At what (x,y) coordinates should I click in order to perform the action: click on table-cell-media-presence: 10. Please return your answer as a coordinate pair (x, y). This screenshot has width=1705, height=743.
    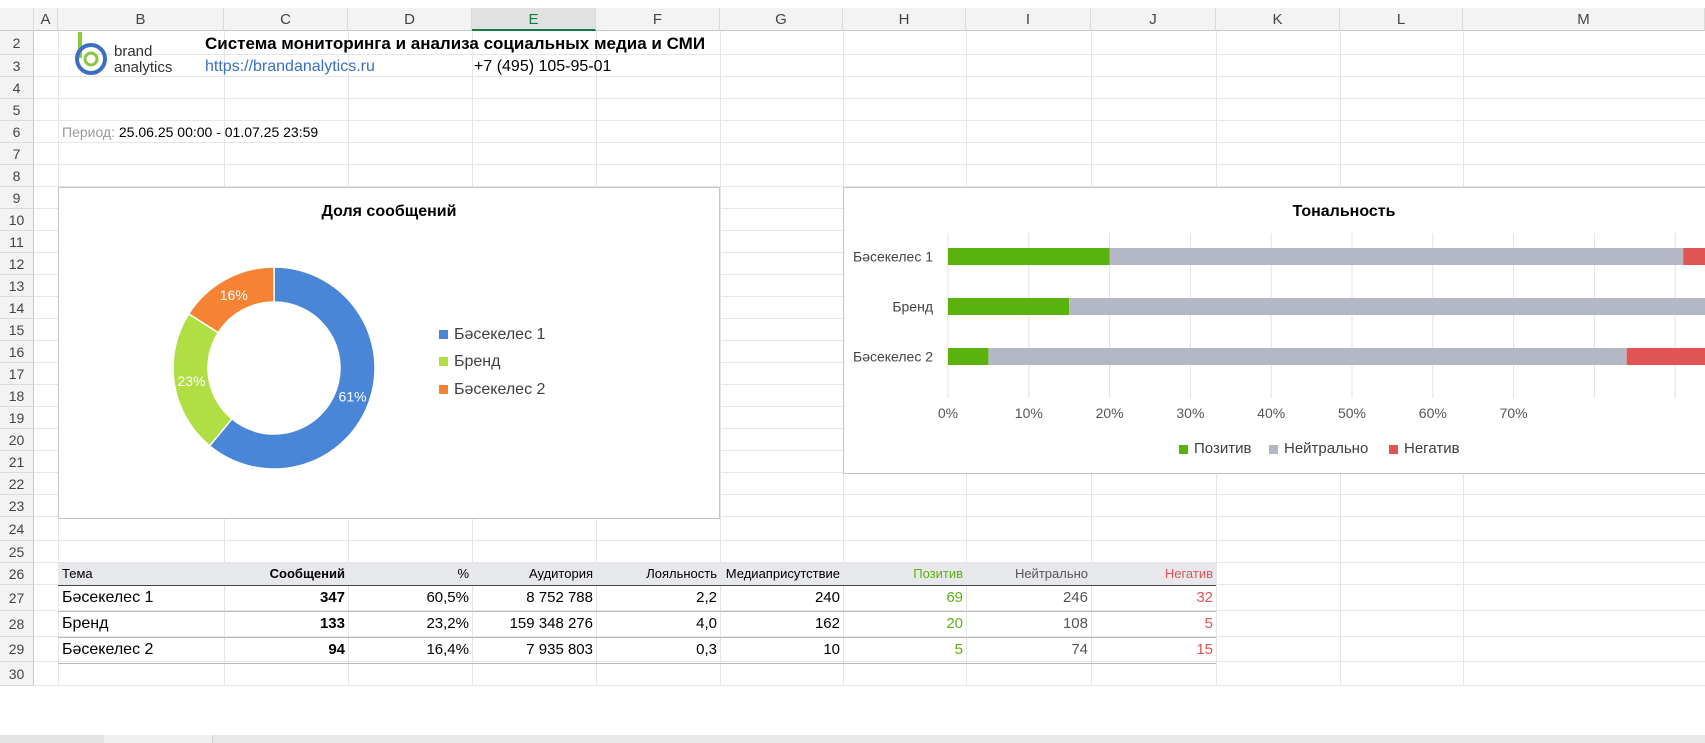
    Looking at the image, I should click on (831, 649).